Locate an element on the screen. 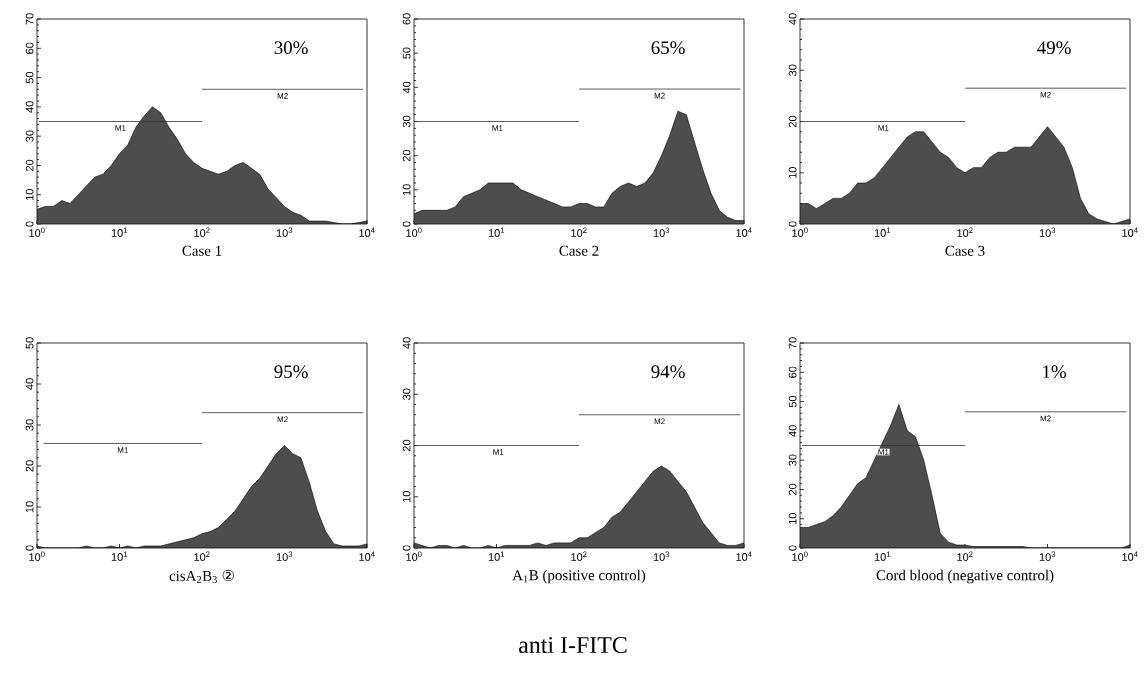 The width and height of the screenshot is (1146, 686). text: anti I-FITC is located at coordinates (573, 645).